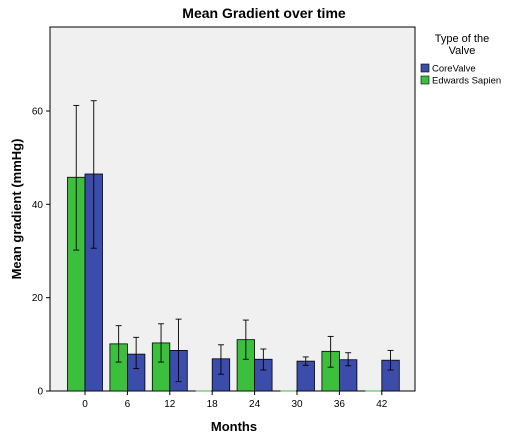 This screenshot has width=505, height=436. Describe the element at coordinates (170, 404) in the screenshot. I see `x-tick-label: 12` at that location.